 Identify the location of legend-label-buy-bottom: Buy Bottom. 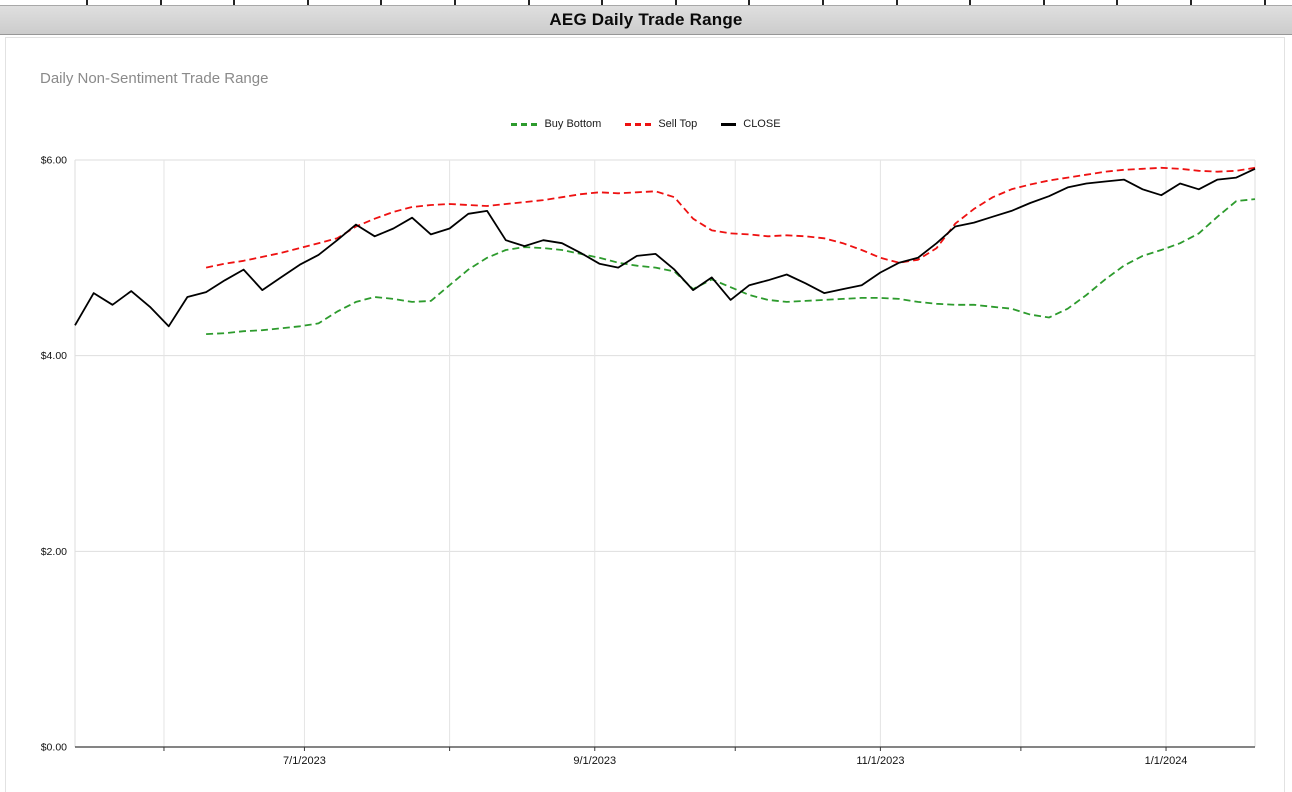
(573, 124).